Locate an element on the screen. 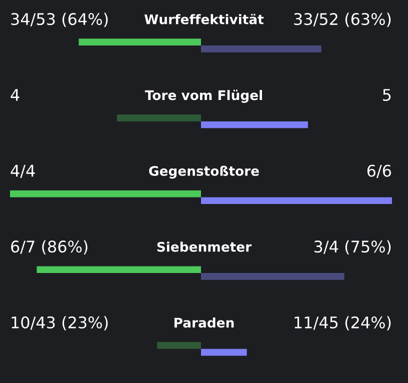 The height and width of the screenshot is (383, 408). y-tick-label: Paraden is located at coordinates (204, 322).